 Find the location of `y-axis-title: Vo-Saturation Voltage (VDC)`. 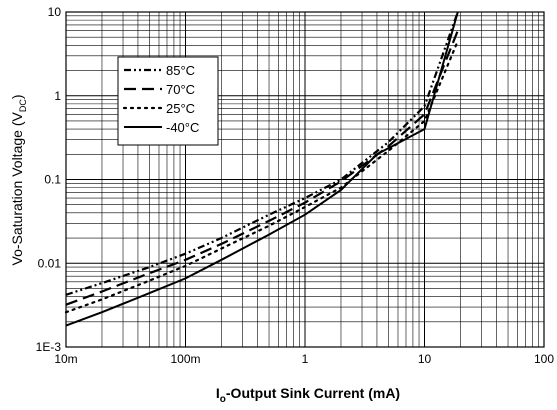

y-axis-title: Vo-Saturation Voltage (VDC) is located at coordinates (18, 180).